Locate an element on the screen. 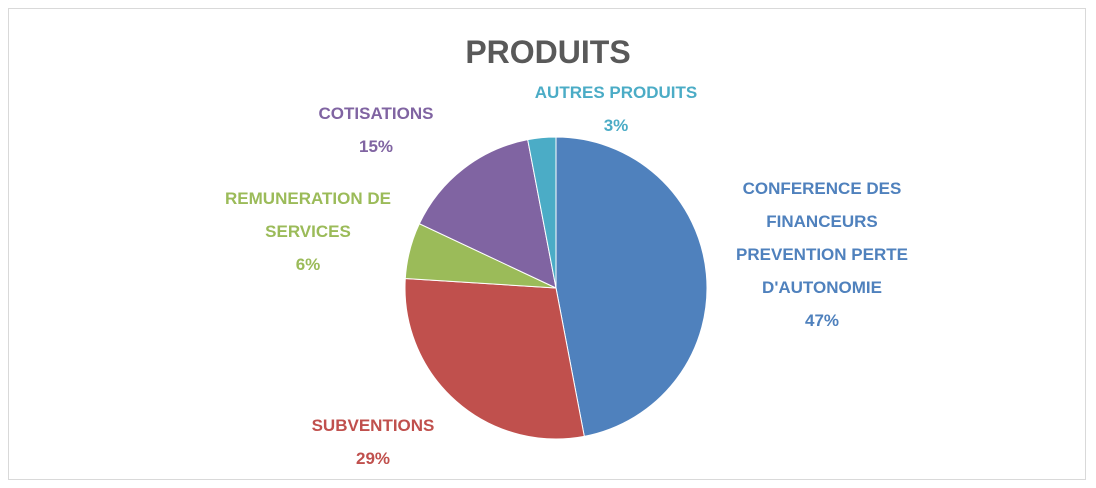 This screenshot has height=488, width=1096. value-label: 15% is located at coordinates (376, 146).